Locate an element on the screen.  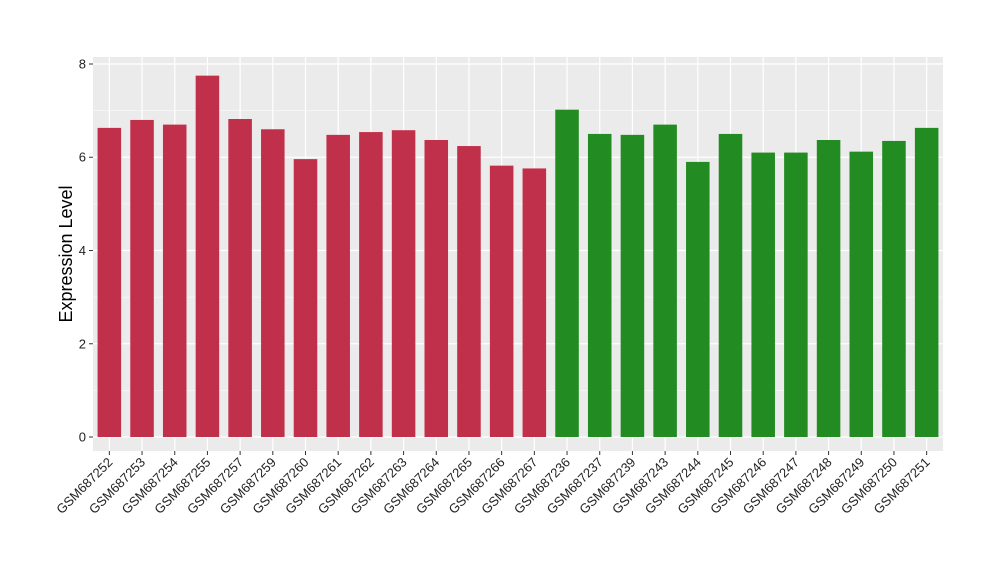
bar-GSM687252 is located at coordinates (109, 282).